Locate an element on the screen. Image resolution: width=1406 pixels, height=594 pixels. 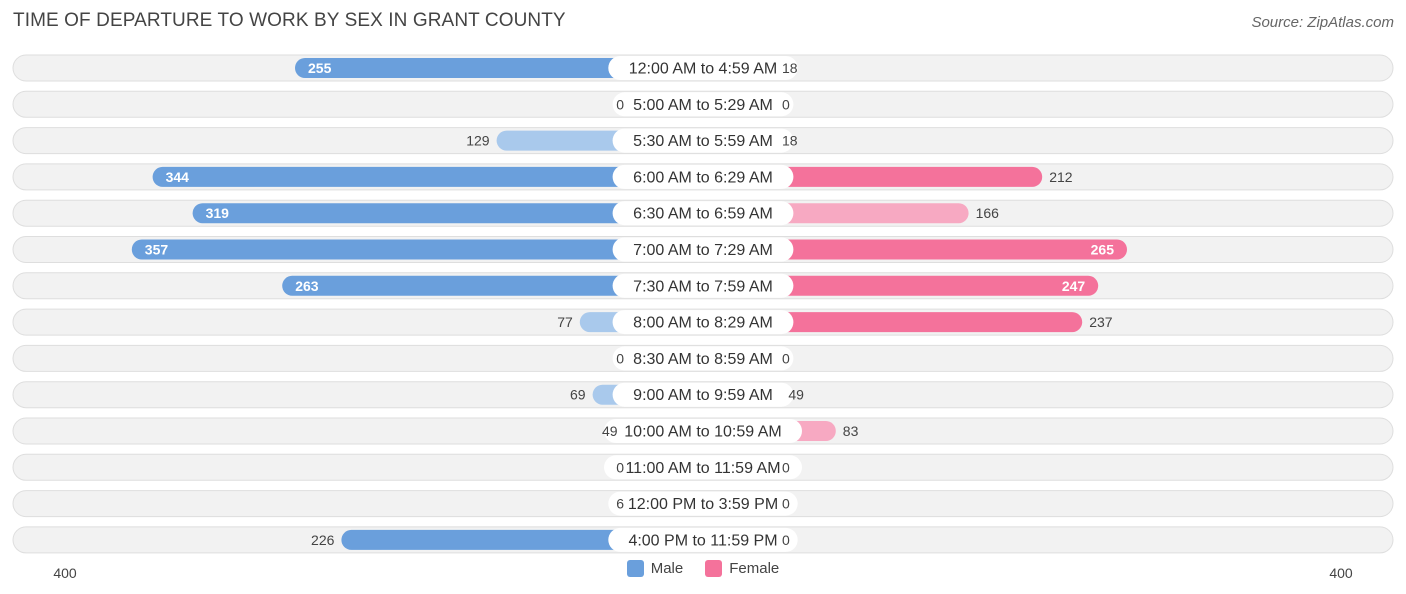
legend-item-female: Female is located at coordinates (742, 568).